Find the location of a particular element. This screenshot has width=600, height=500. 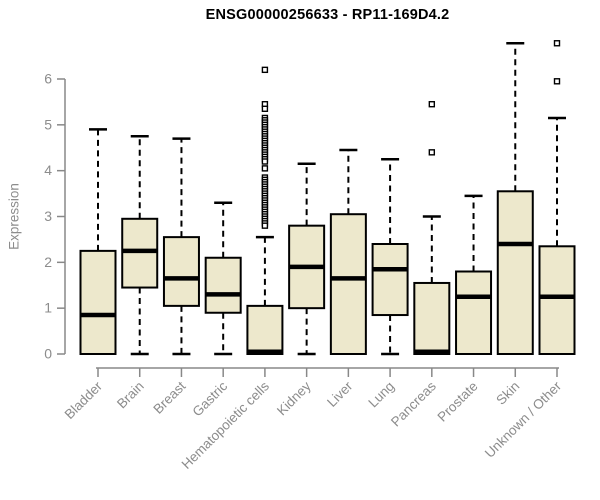

box-bladder is located at coordinates (98, 241).